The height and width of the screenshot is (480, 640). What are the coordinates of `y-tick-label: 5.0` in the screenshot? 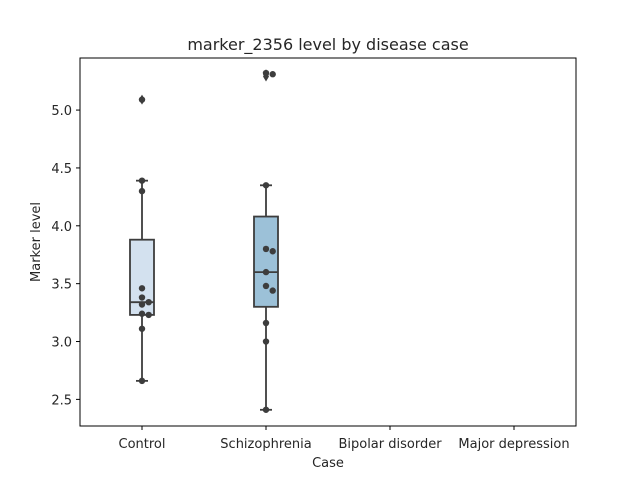 It's located at (61, 111).